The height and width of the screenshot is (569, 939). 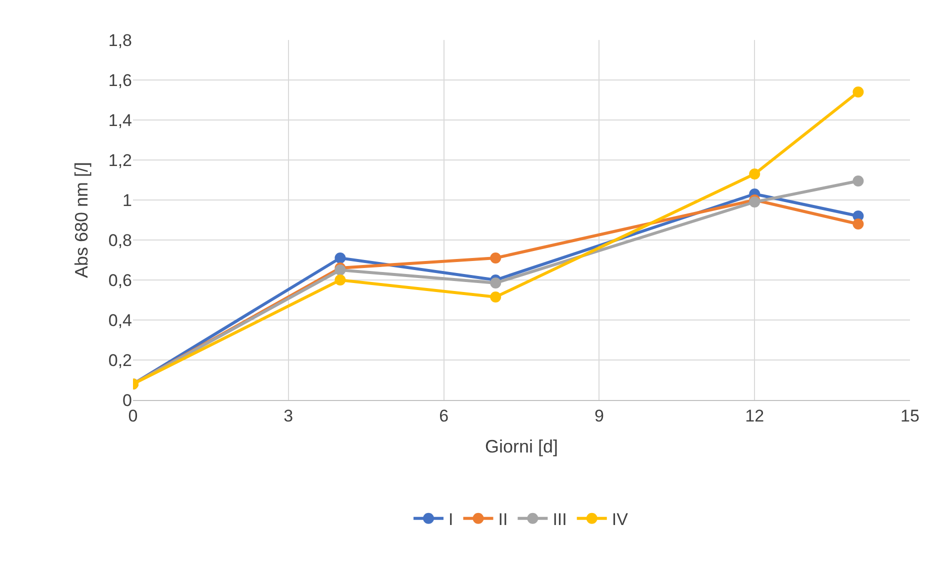 I want to click on y-tick-label: 0,6, so click(x=120, y=280).